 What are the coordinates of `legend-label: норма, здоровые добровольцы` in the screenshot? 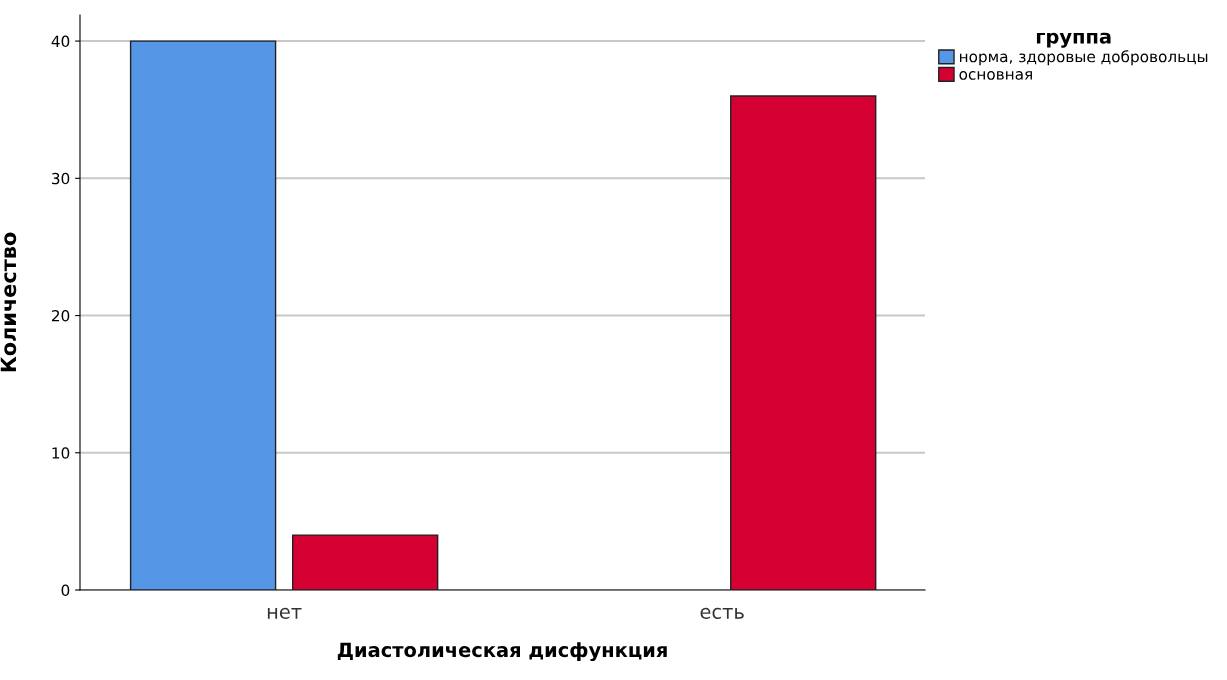 It's located at (1084, 58).